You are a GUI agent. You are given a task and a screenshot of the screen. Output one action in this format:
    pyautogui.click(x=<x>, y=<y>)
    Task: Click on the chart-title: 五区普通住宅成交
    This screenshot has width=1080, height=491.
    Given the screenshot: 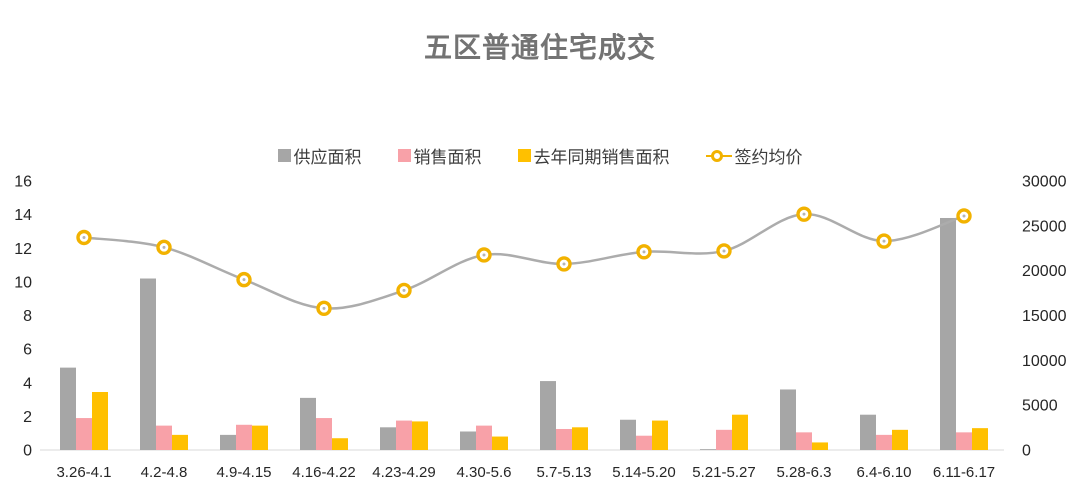 What is the action you would take?
    pyautogui.click(x=539, y=47)
    